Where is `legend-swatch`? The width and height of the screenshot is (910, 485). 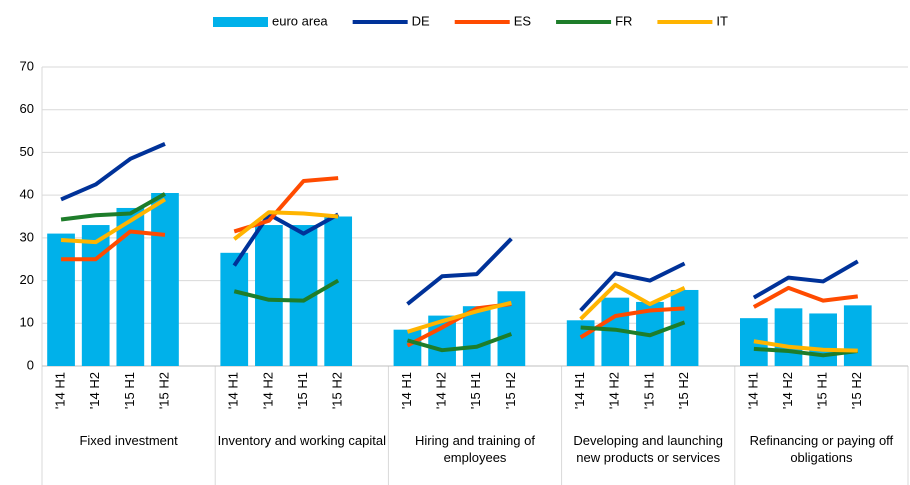
legend-swatch is located at coordinates (240, 22).